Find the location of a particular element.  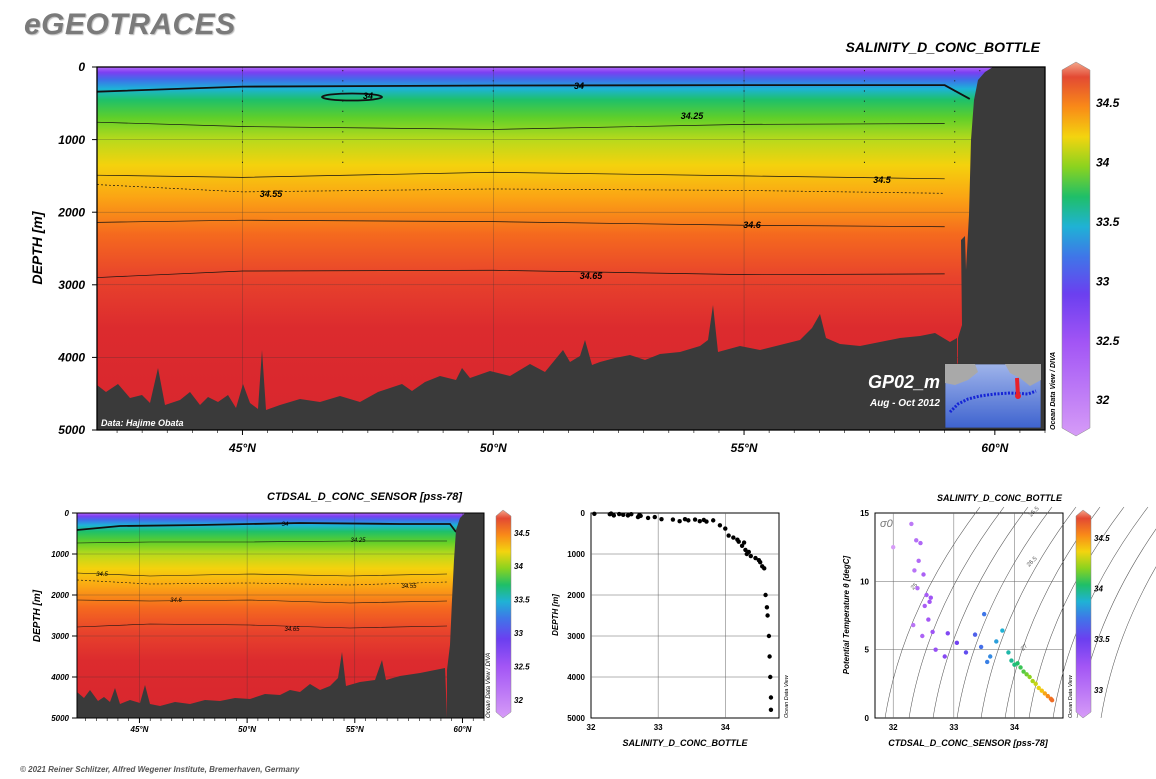

inset-cruise-id: GP02_m is located at coordinates (904, 382).